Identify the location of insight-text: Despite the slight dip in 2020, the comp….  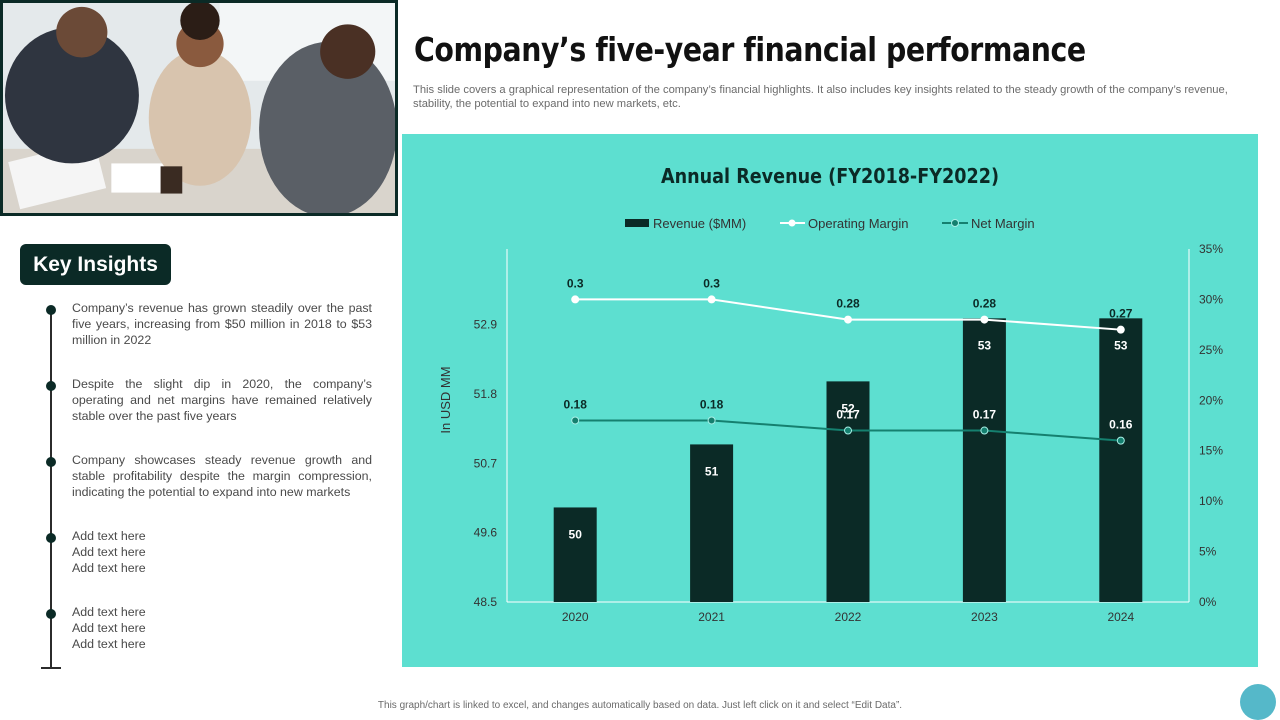
(222, 400).